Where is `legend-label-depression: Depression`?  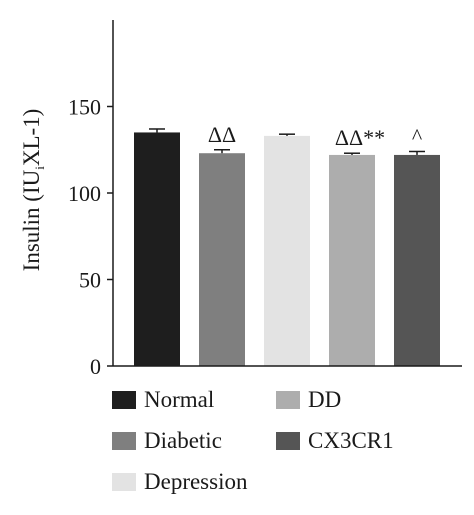 legend-label-depression: Depression is located at coordinates (196, 481).